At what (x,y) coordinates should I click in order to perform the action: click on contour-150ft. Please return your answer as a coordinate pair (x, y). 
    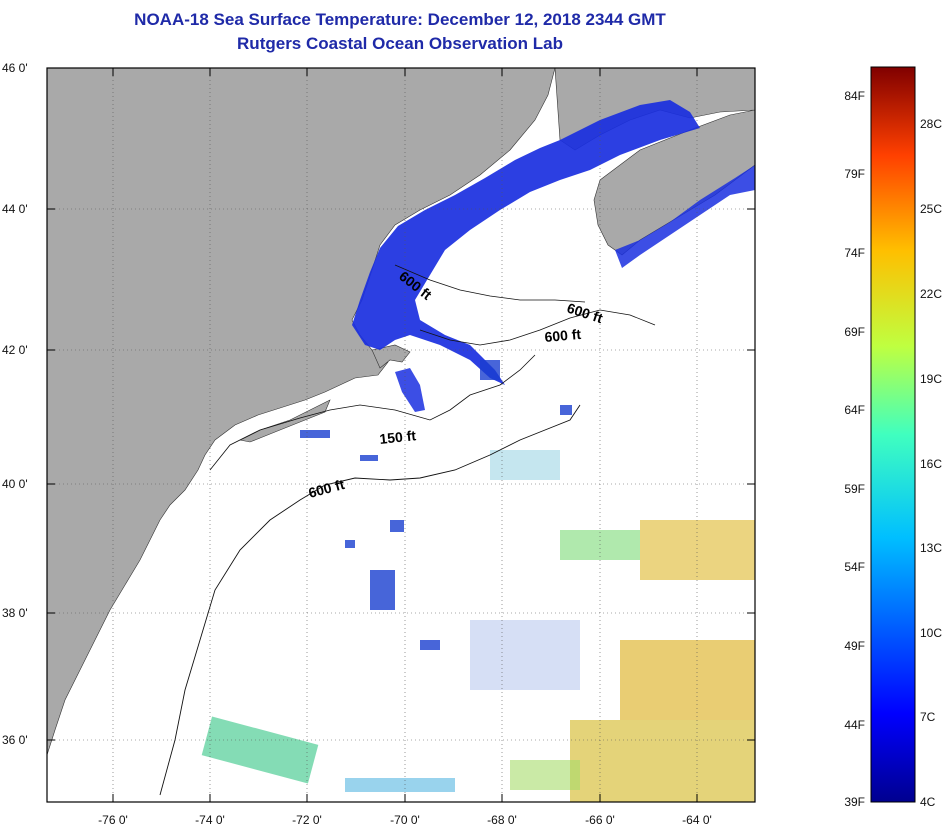
    Looking at the image, I should click on (372, 412).